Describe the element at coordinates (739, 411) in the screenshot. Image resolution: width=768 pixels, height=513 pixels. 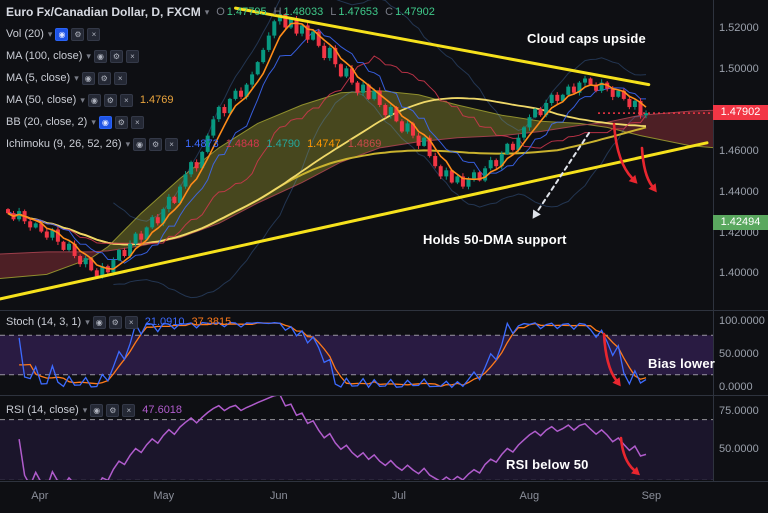
I see `rsi-scale-label: 75.0000` at that location.